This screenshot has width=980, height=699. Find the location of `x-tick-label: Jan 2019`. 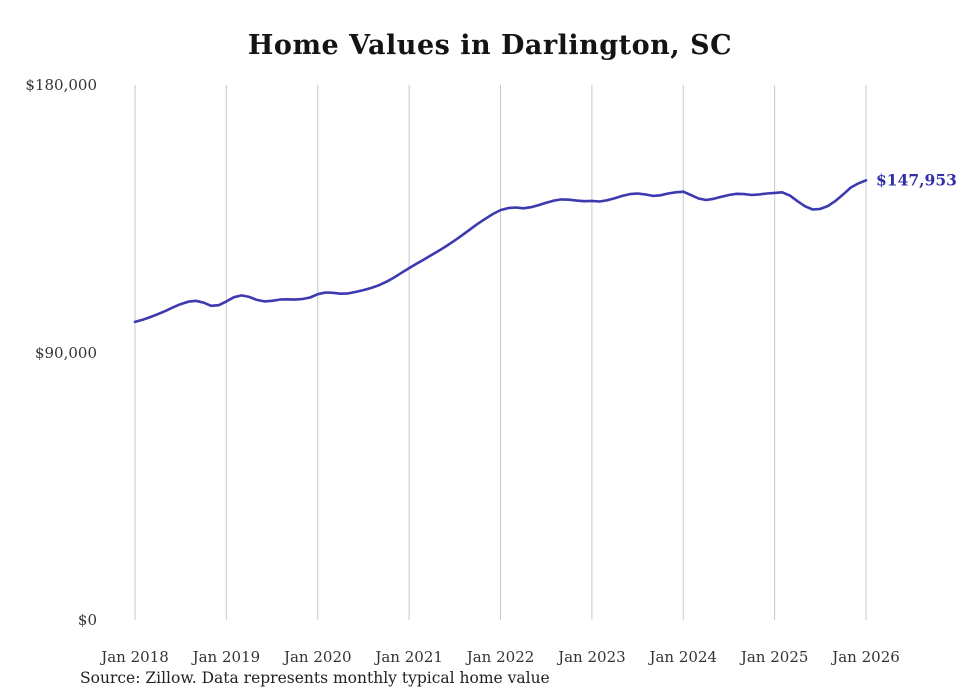

x-tick-label: Jan 2019 is located at coordinates (226, 657).